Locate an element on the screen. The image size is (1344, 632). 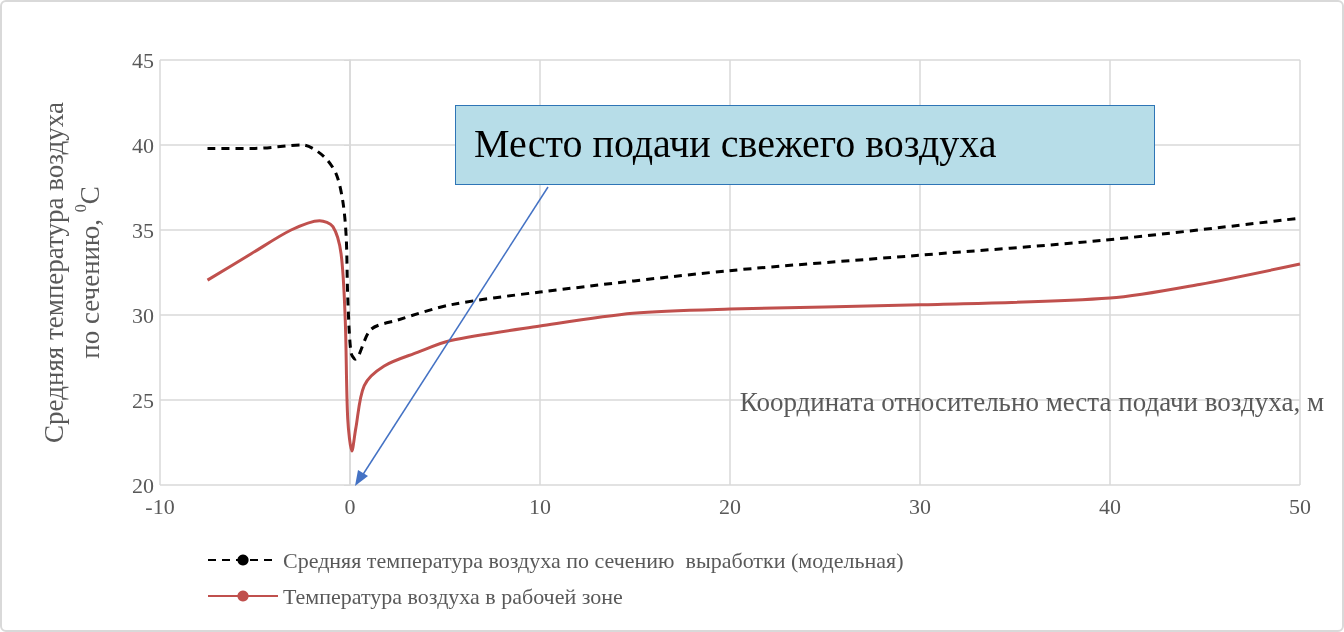
x-tick-label: 50 is located at coordinates (1300, 506).